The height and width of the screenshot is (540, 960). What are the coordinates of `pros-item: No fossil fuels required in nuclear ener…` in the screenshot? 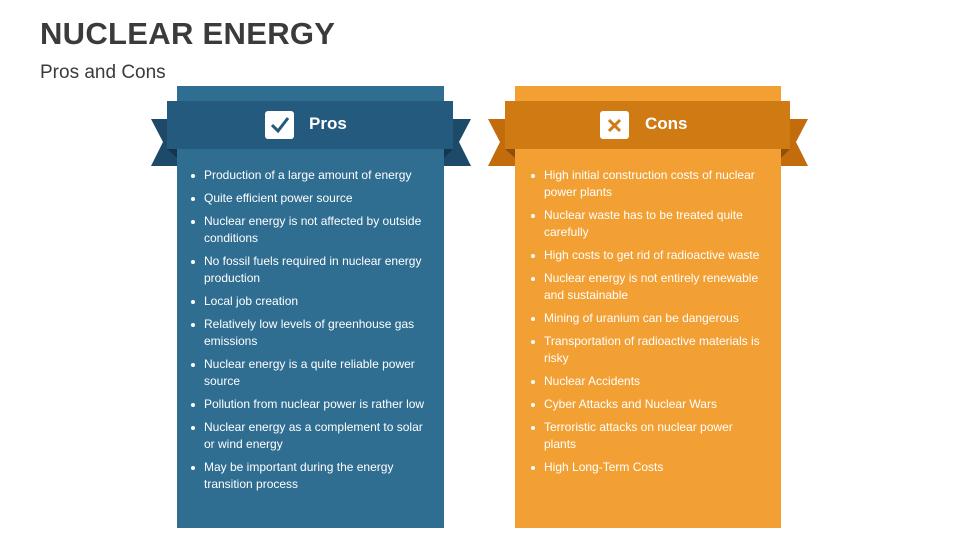 It's located at (309, 270).